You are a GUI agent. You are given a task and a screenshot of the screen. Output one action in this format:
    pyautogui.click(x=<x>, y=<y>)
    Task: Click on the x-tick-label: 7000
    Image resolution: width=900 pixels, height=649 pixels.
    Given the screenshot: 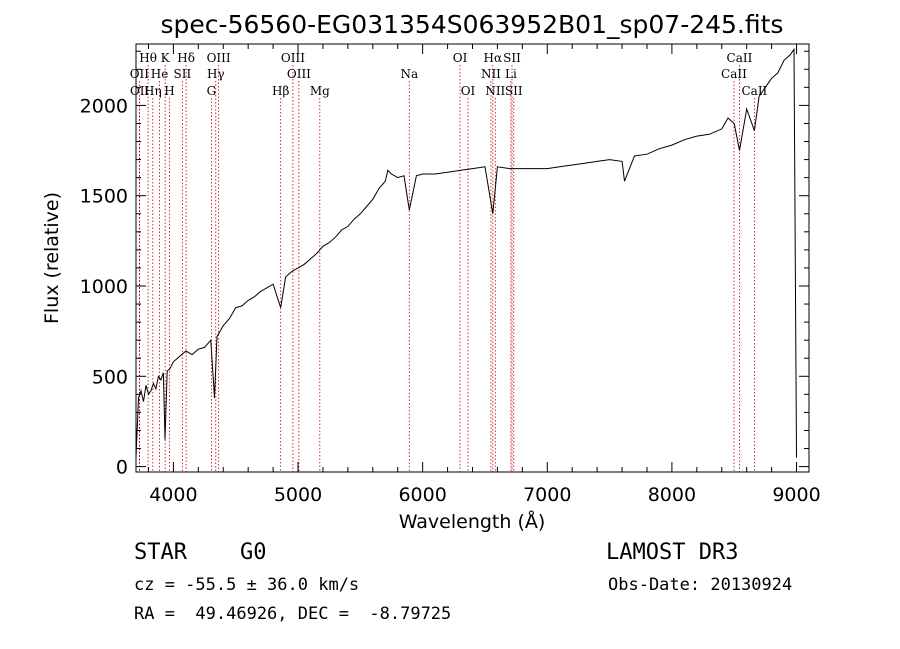 What is the action you would take?
    pyautogui.click(x=547, y=495)
    